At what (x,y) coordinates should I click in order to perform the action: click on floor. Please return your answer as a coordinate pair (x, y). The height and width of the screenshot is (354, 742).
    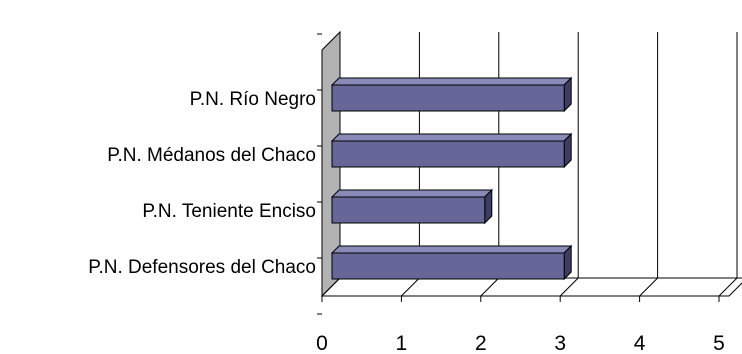
    Looking at the image, I should click on (531, 287).